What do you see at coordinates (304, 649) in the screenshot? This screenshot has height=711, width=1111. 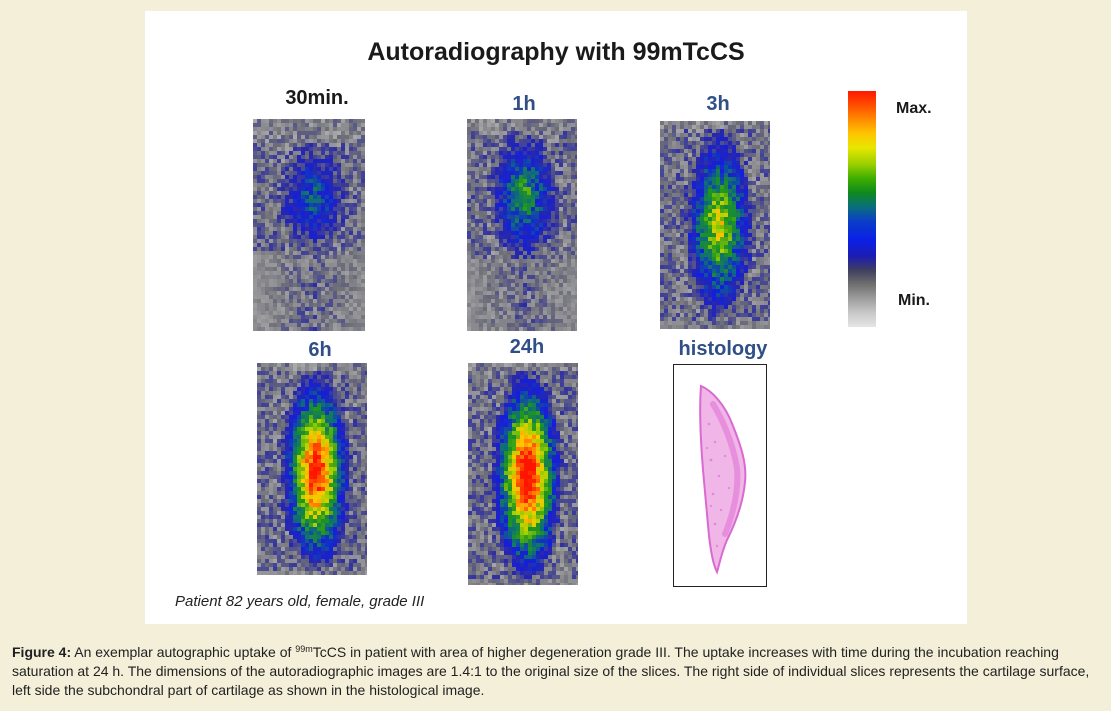 I see `caption-isotope-superscript: 99m` at bounding box center [304, 649].